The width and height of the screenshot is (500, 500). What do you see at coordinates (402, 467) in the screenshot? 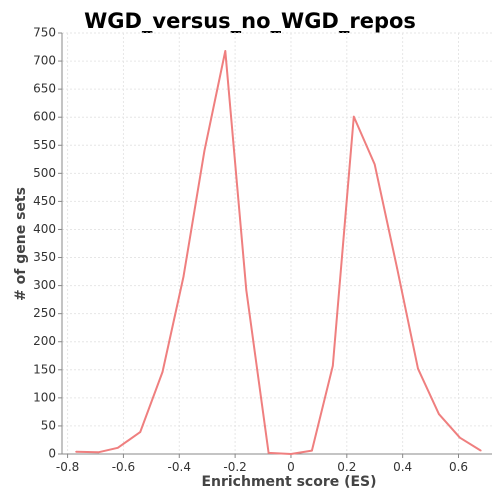
I see `x-tick-label: 0.4` at bounding box center [402, 467].